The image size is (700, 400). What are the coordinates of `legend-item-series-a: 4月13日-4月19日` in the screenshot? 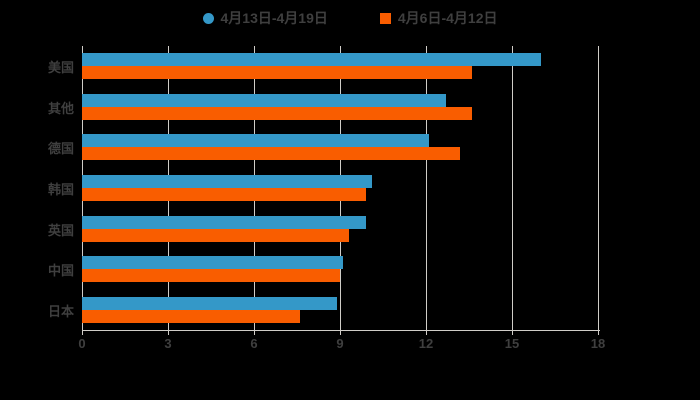 It's located at (265, 18).